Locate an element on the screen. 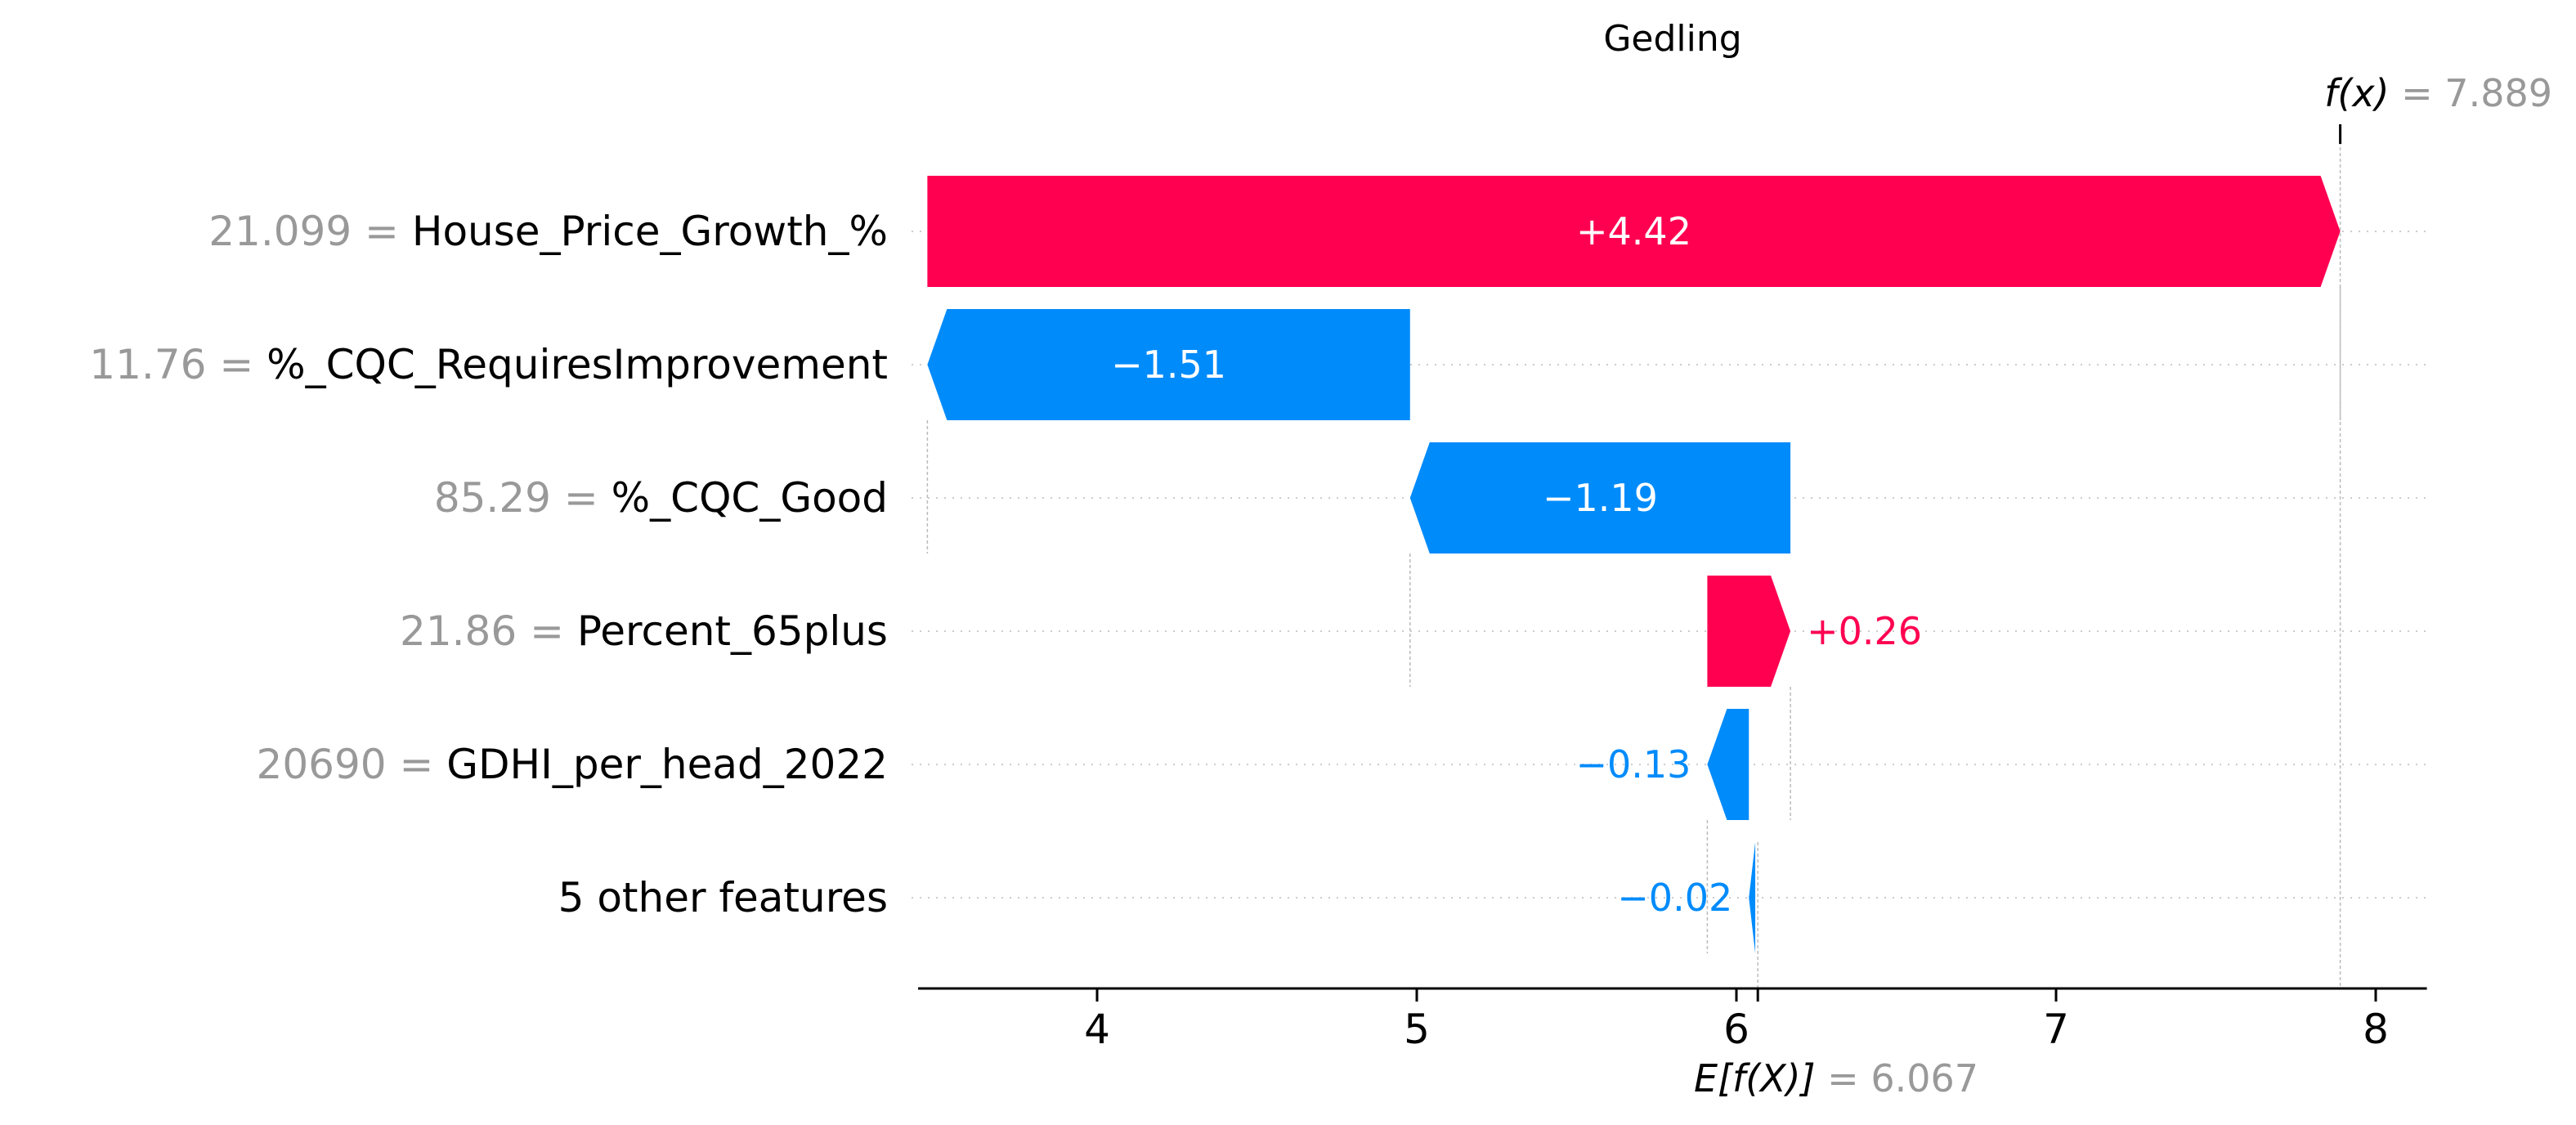  feature-value: 11.76 = is located at coordinates (178, 364).